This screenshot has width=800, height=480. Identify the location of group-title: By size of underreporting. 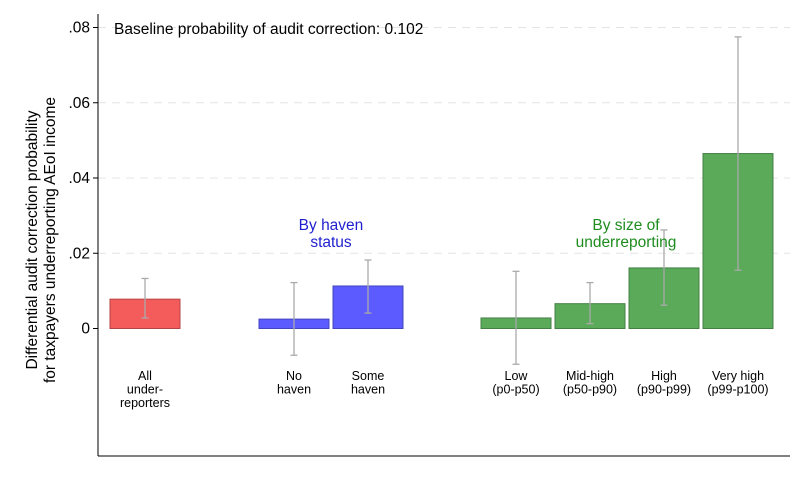
(626, 234).